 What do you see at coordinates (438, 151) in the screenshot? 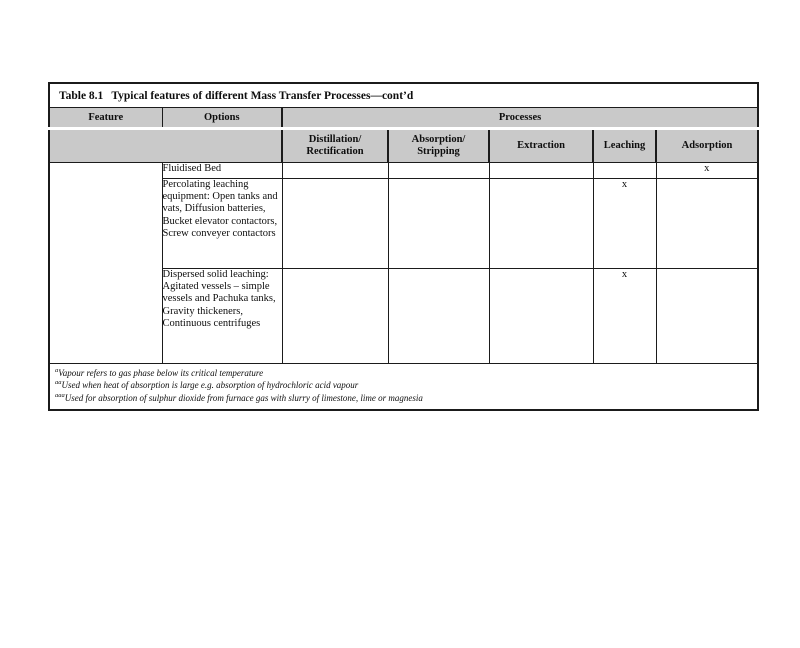
I see `header-line-2: Stripping` at bounding box center [438, 151].